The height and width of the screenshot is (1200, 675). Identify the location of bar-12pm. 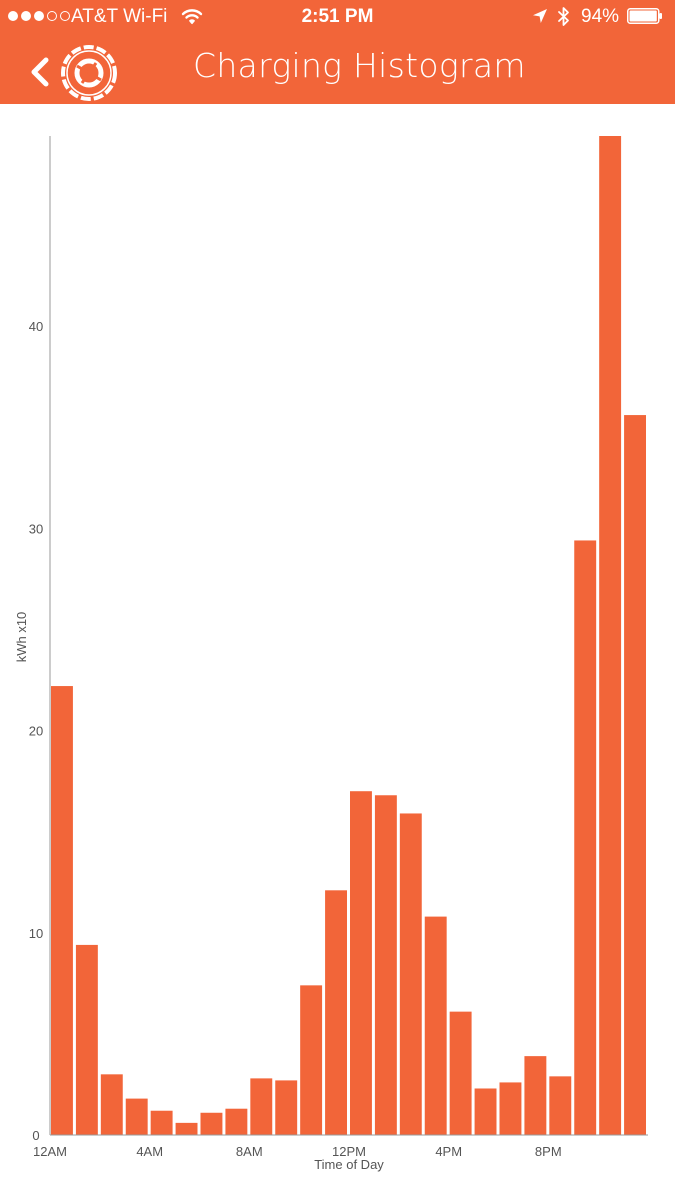
(361, 963).